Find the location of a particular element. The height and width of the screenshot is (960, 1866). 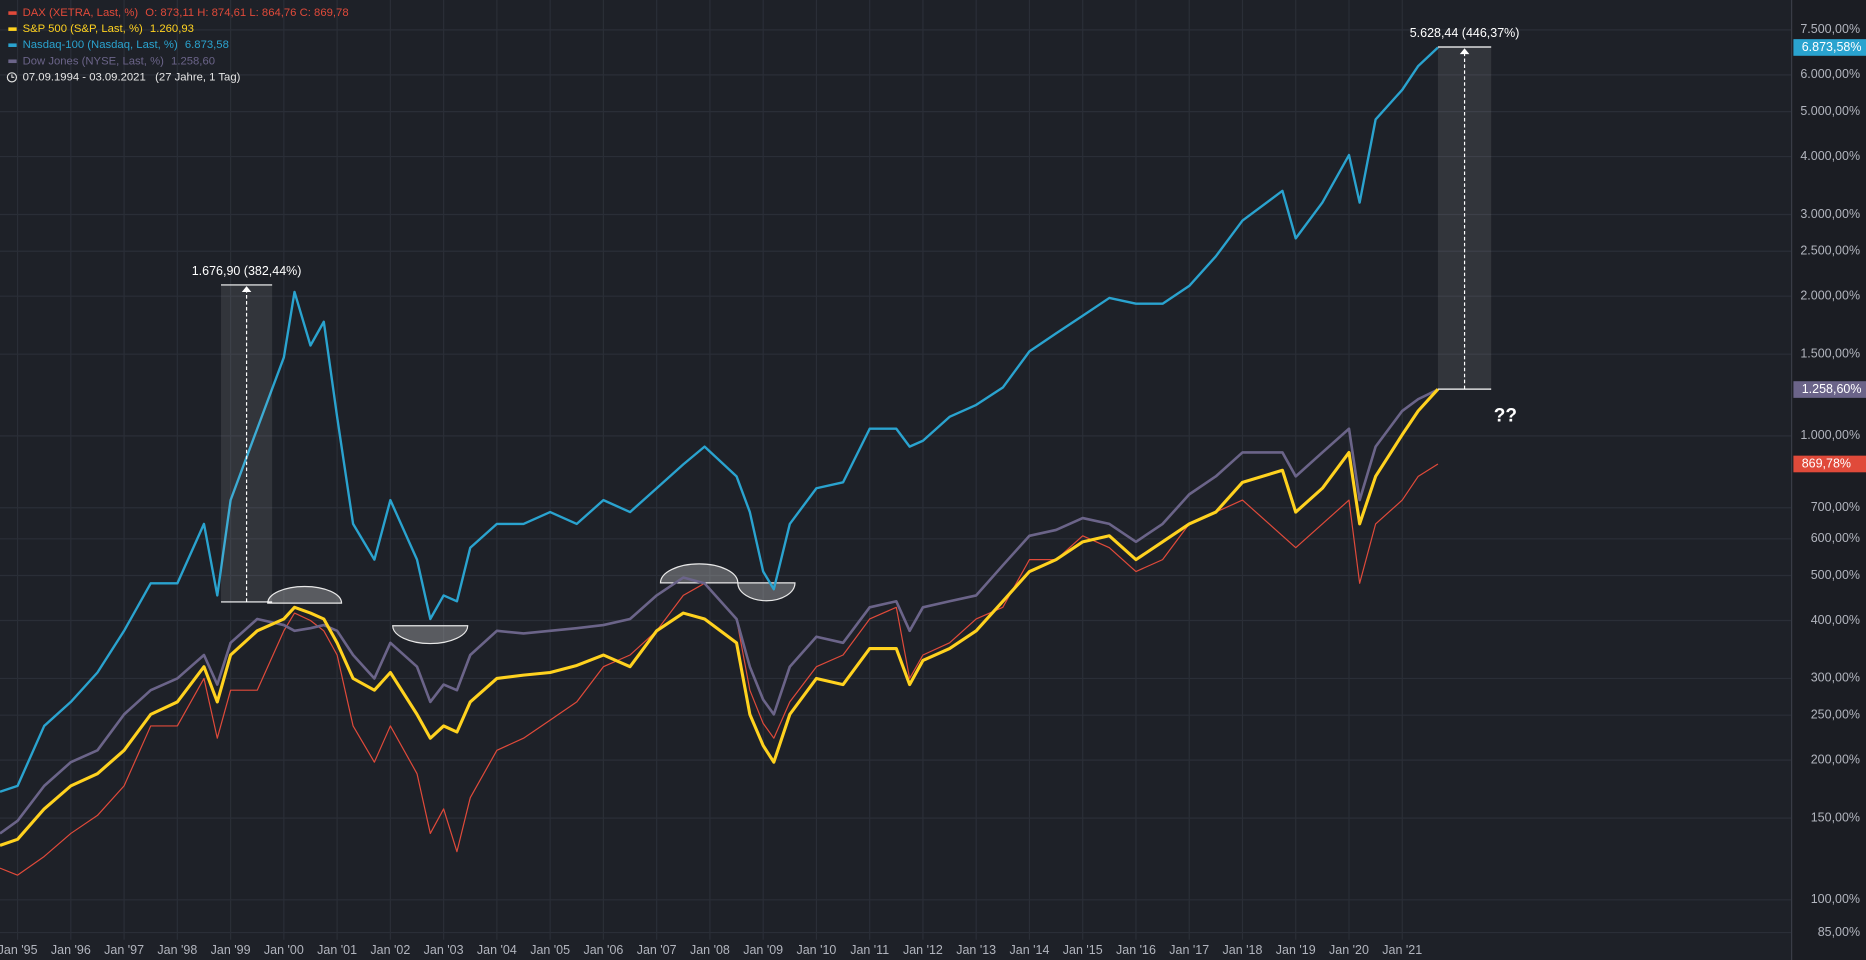

y-tick-label: 1.500,00% is located at coordinates (1830, 353).